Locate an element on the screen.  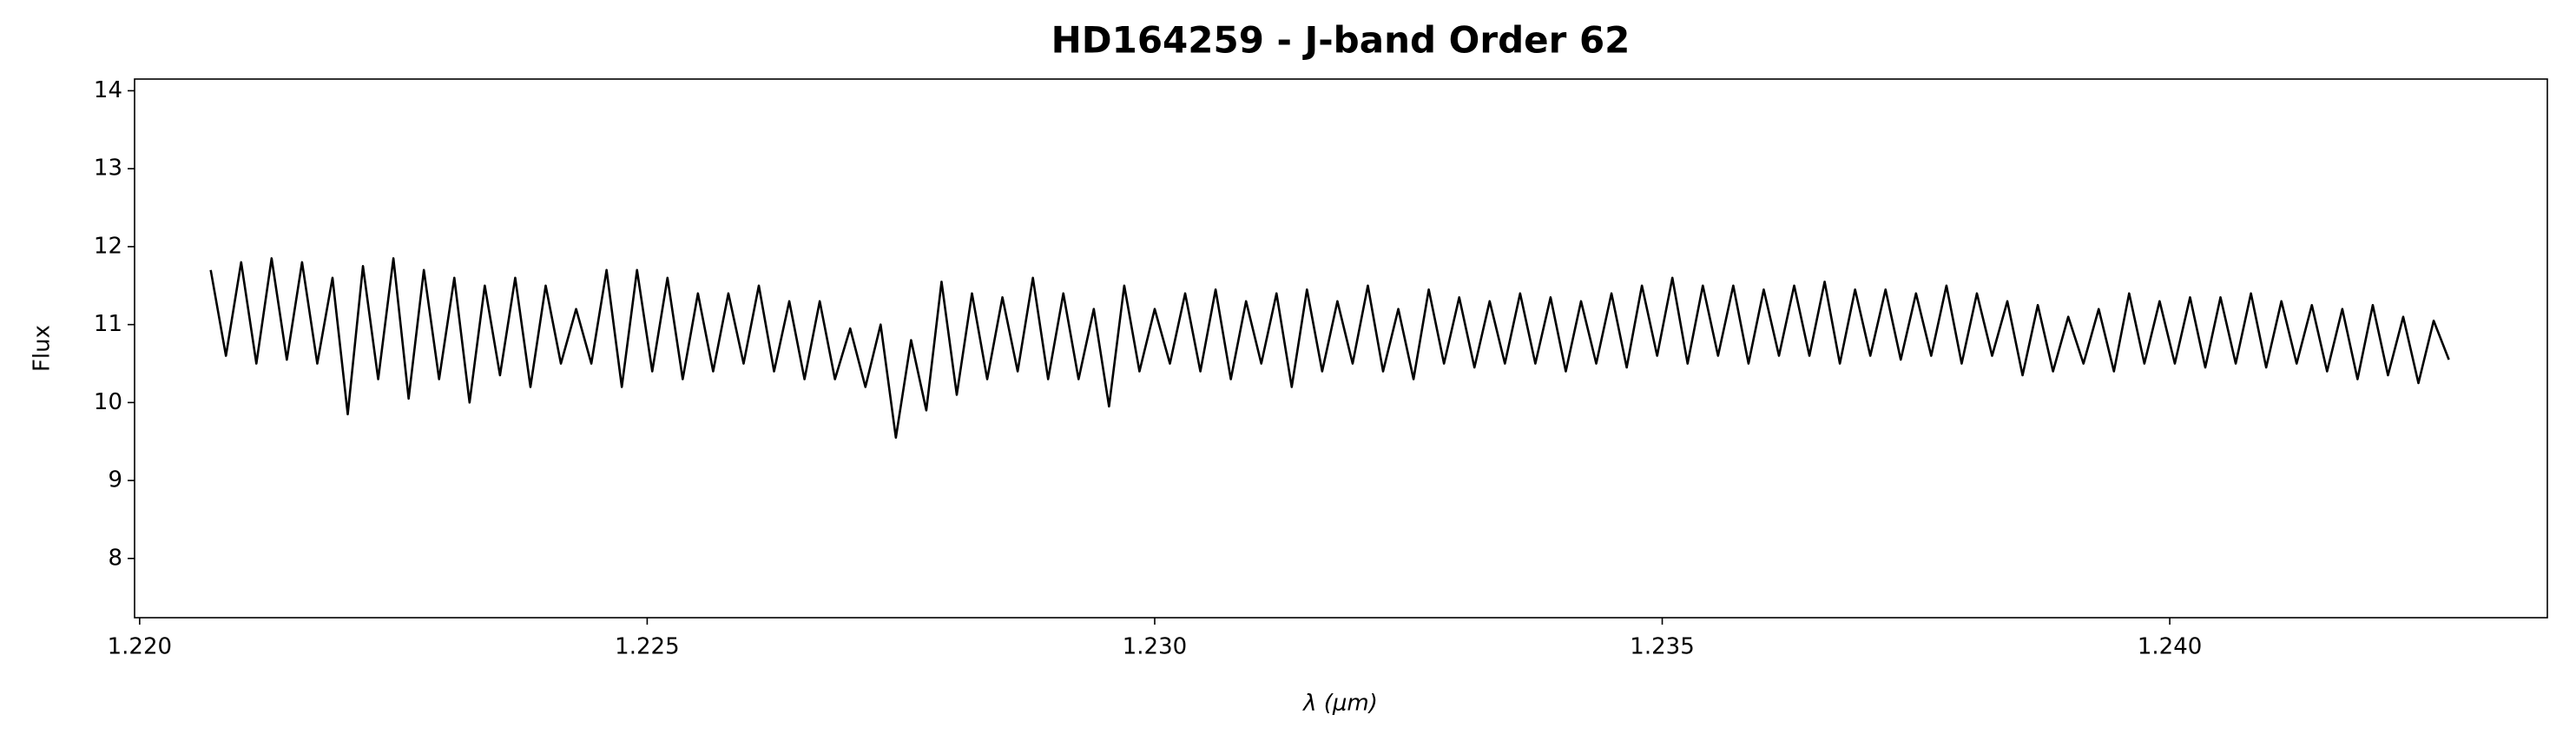
y-tick-label: 13 is located at coordinates (108, 169).